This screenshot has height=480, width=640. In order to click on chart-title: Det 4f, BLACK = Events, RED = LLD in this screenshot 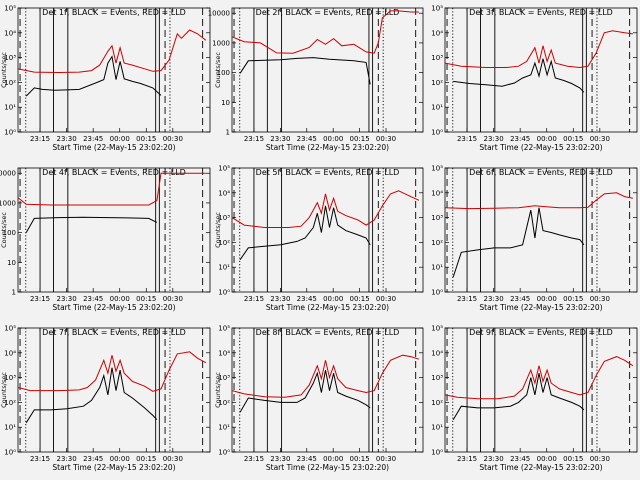, I will do `click(114, 172)`.